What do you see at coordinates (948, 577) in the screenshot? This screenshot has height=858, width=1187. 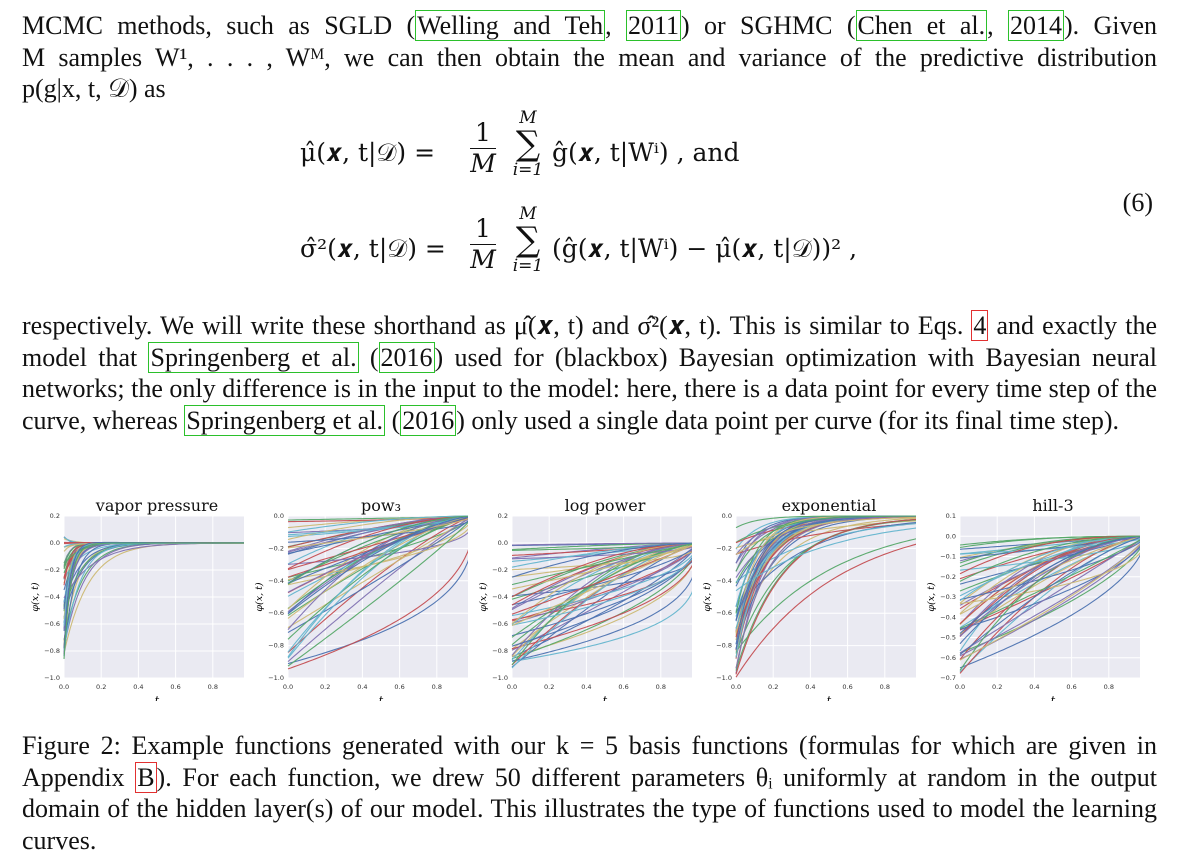 I see `y-tick-label: −0.2` at bounding box center [948, 577].